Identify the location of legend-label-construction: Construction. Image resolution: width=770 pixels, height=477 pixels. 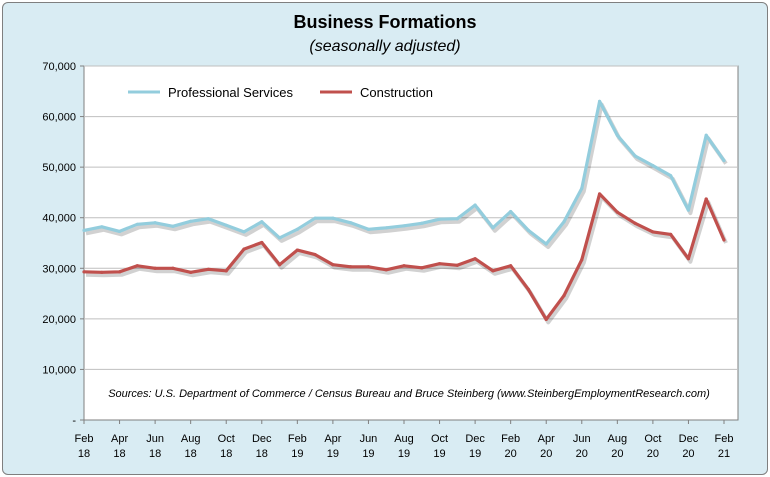
(396, 92).